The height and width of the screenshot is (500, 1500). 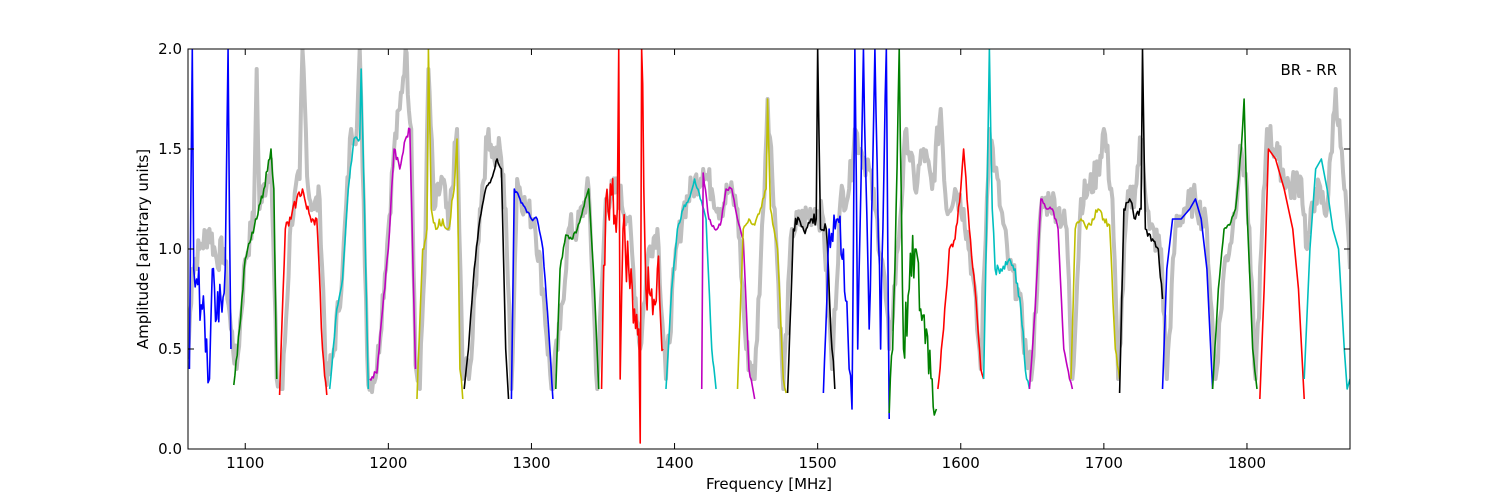 I want to click on y-axis-title: Amplitude [arbitrary units], so click(x=143, y=249).